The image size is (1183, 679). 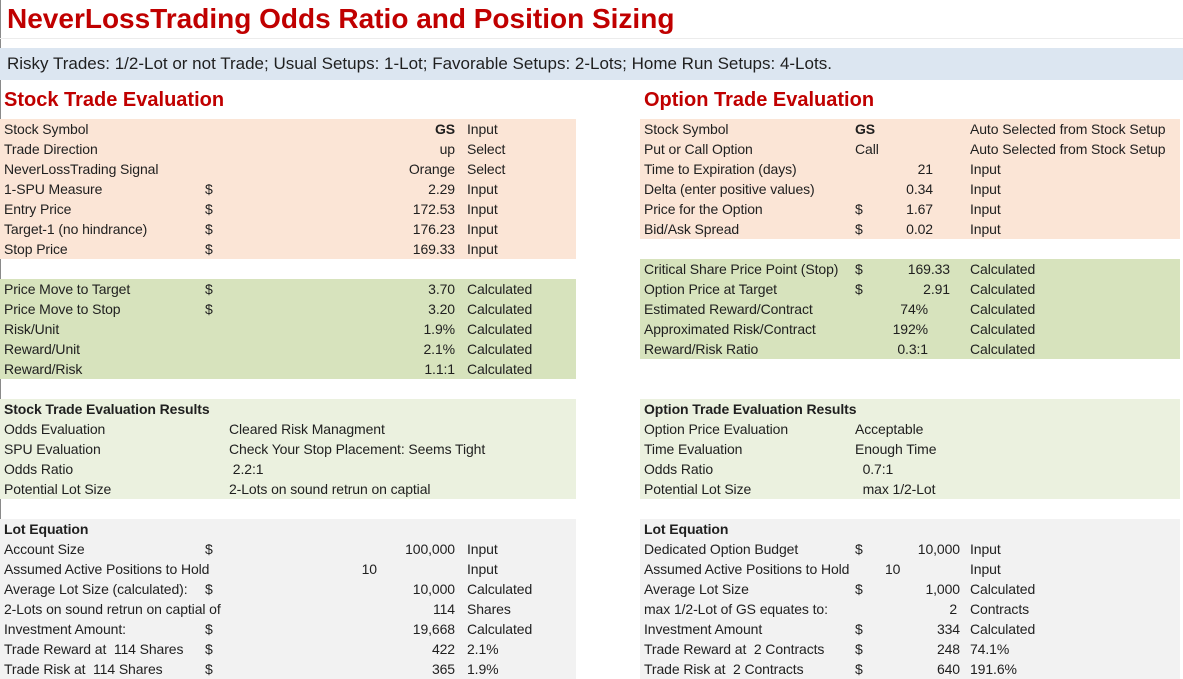 I want to click on table-row: 1-SPU Measure $2.29 Input, so click(x=290, y=189).